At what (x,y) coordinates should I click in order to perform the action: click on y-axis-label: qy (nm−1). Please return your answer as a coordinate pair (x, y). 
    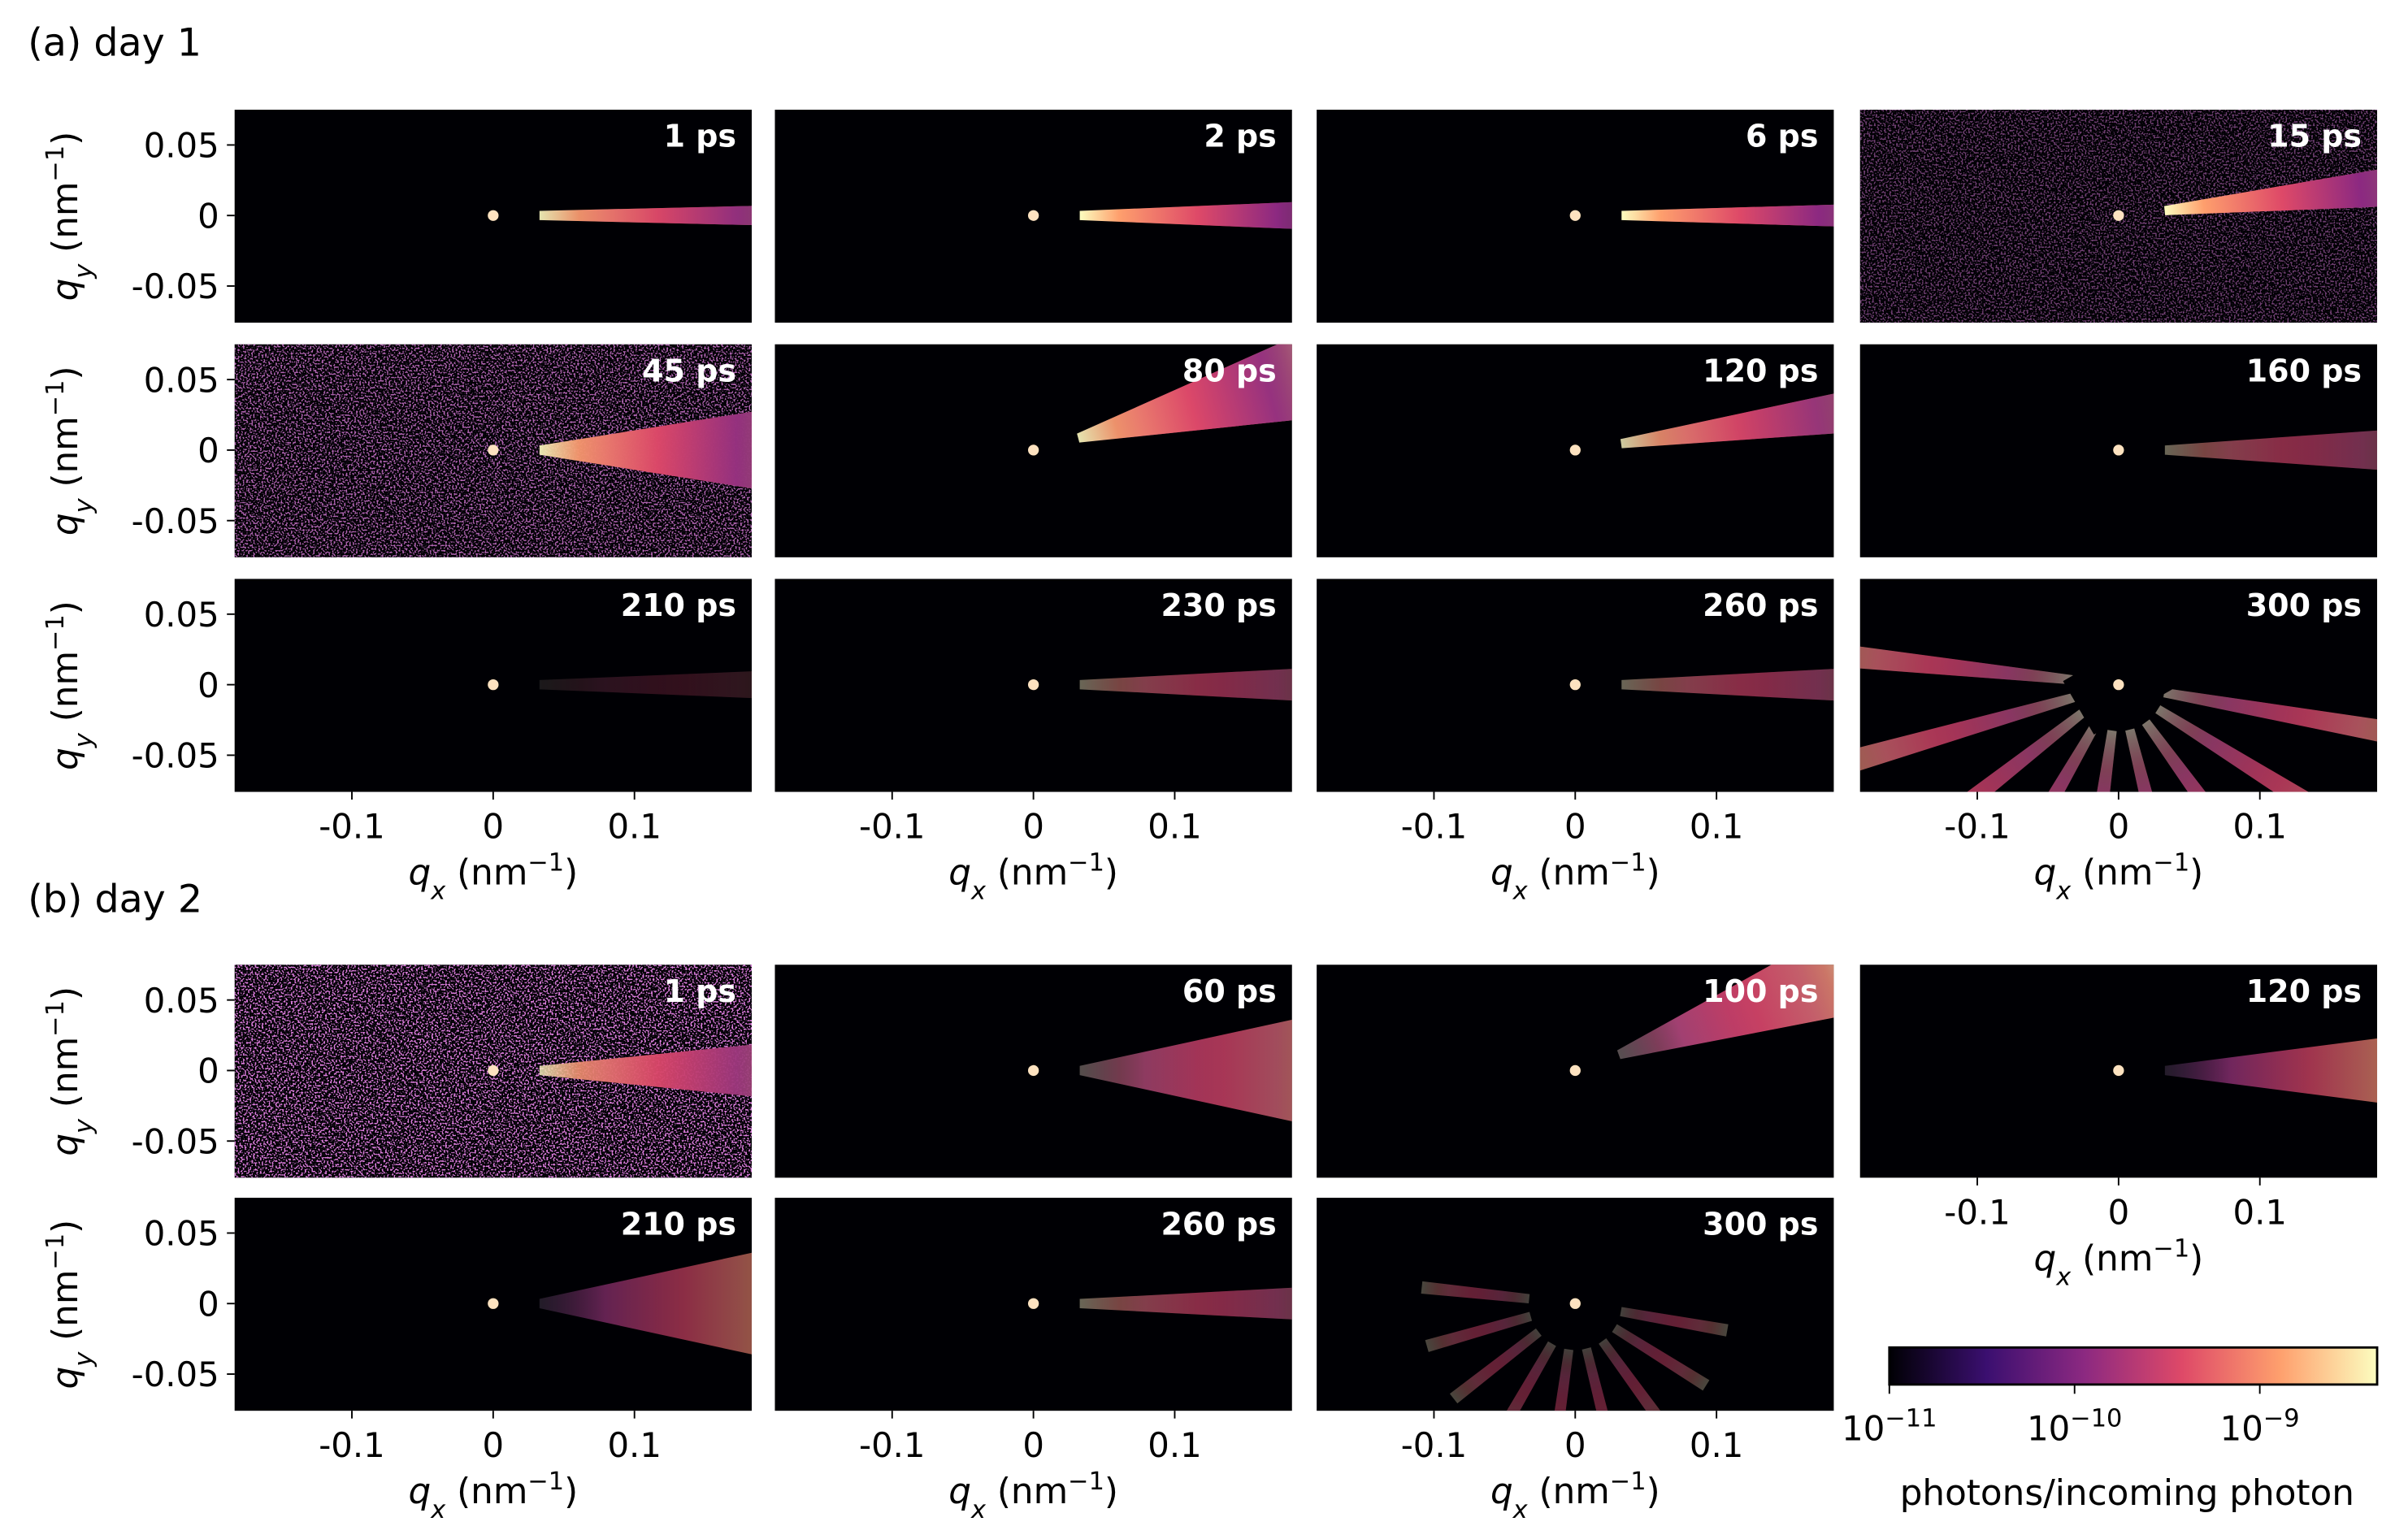
    Looking at the image, I should click on (69, 1304).